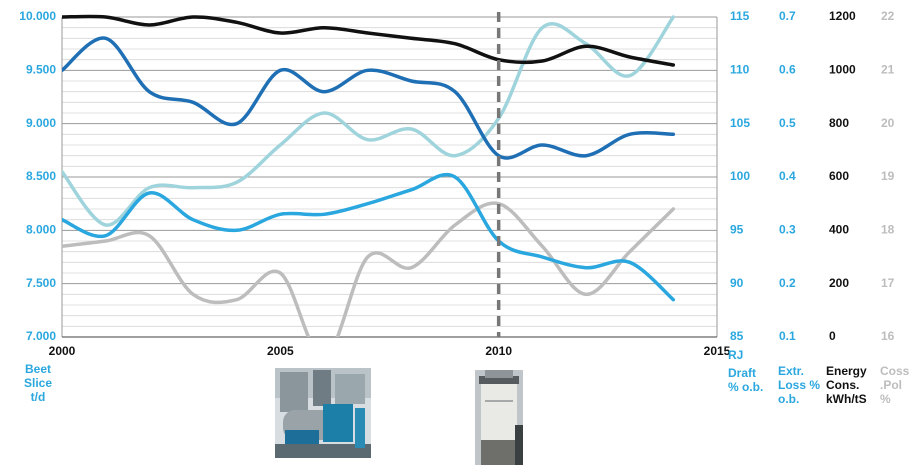 The width and height of the screenshot is (913, 465). What do you see at coordinates (41, 230) in the screenshot?
I see `tick-label-beet-slice: 8.000` at bounding box center [41, 230].